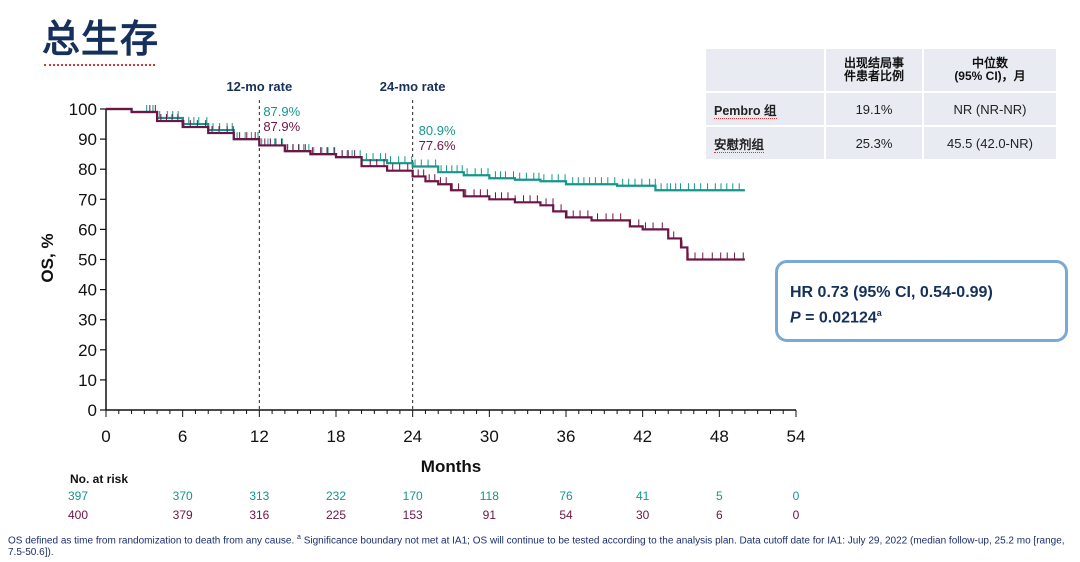  I want to click on x-axis-label: Months, so click(451, 466).